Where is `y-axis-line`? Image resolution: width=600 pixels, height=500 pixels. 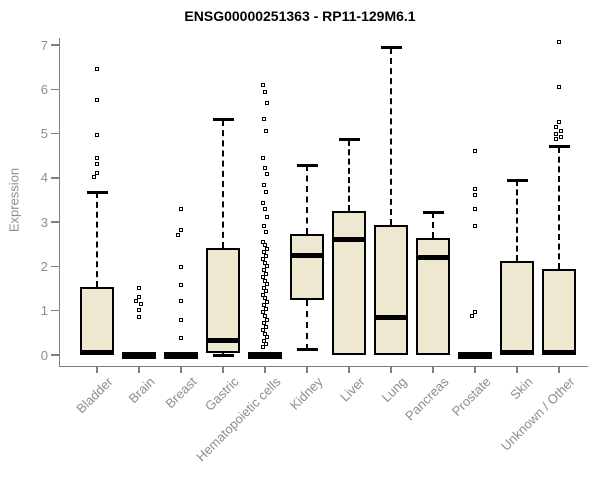 y-axis-line is located at coordinates (59, 202).